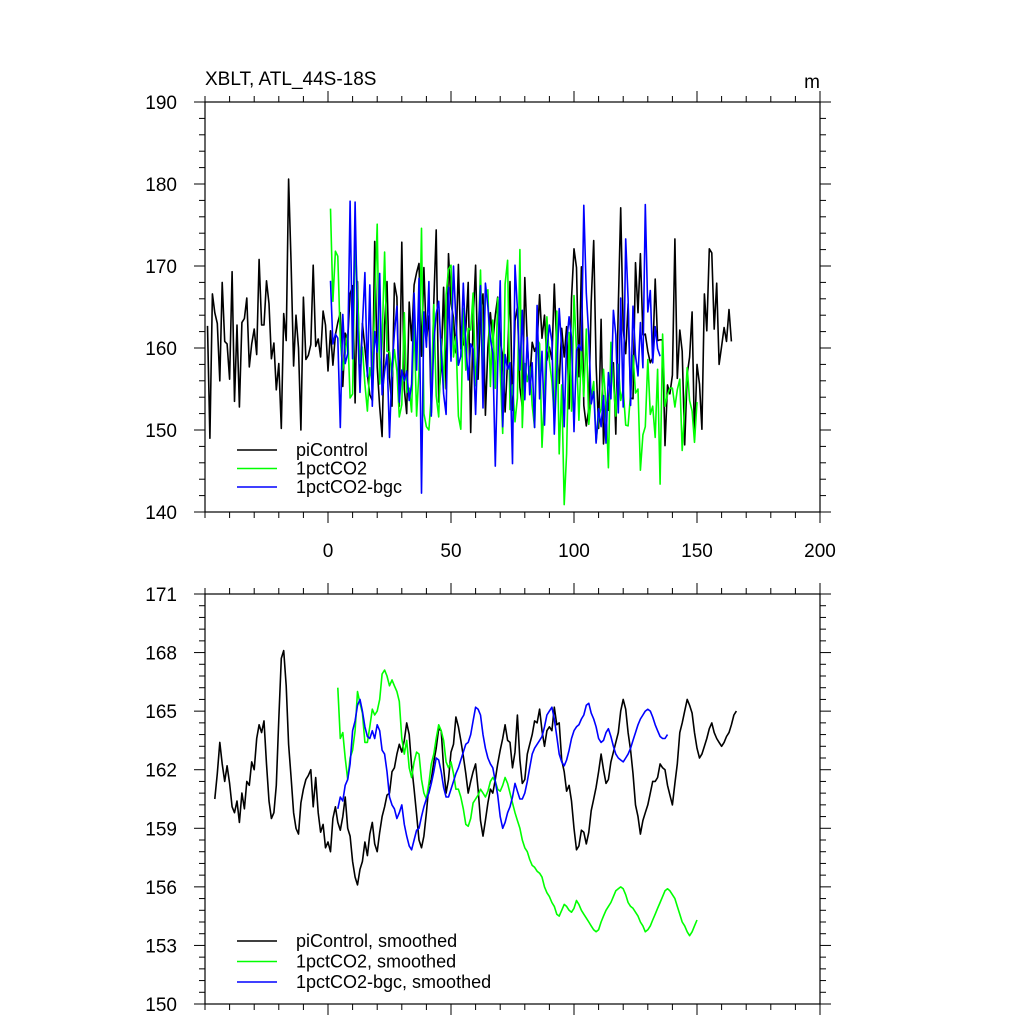 The width and height of the screenshot is (1024, 1024). I want to click on x-tick-label: 0, so click(328, 551).